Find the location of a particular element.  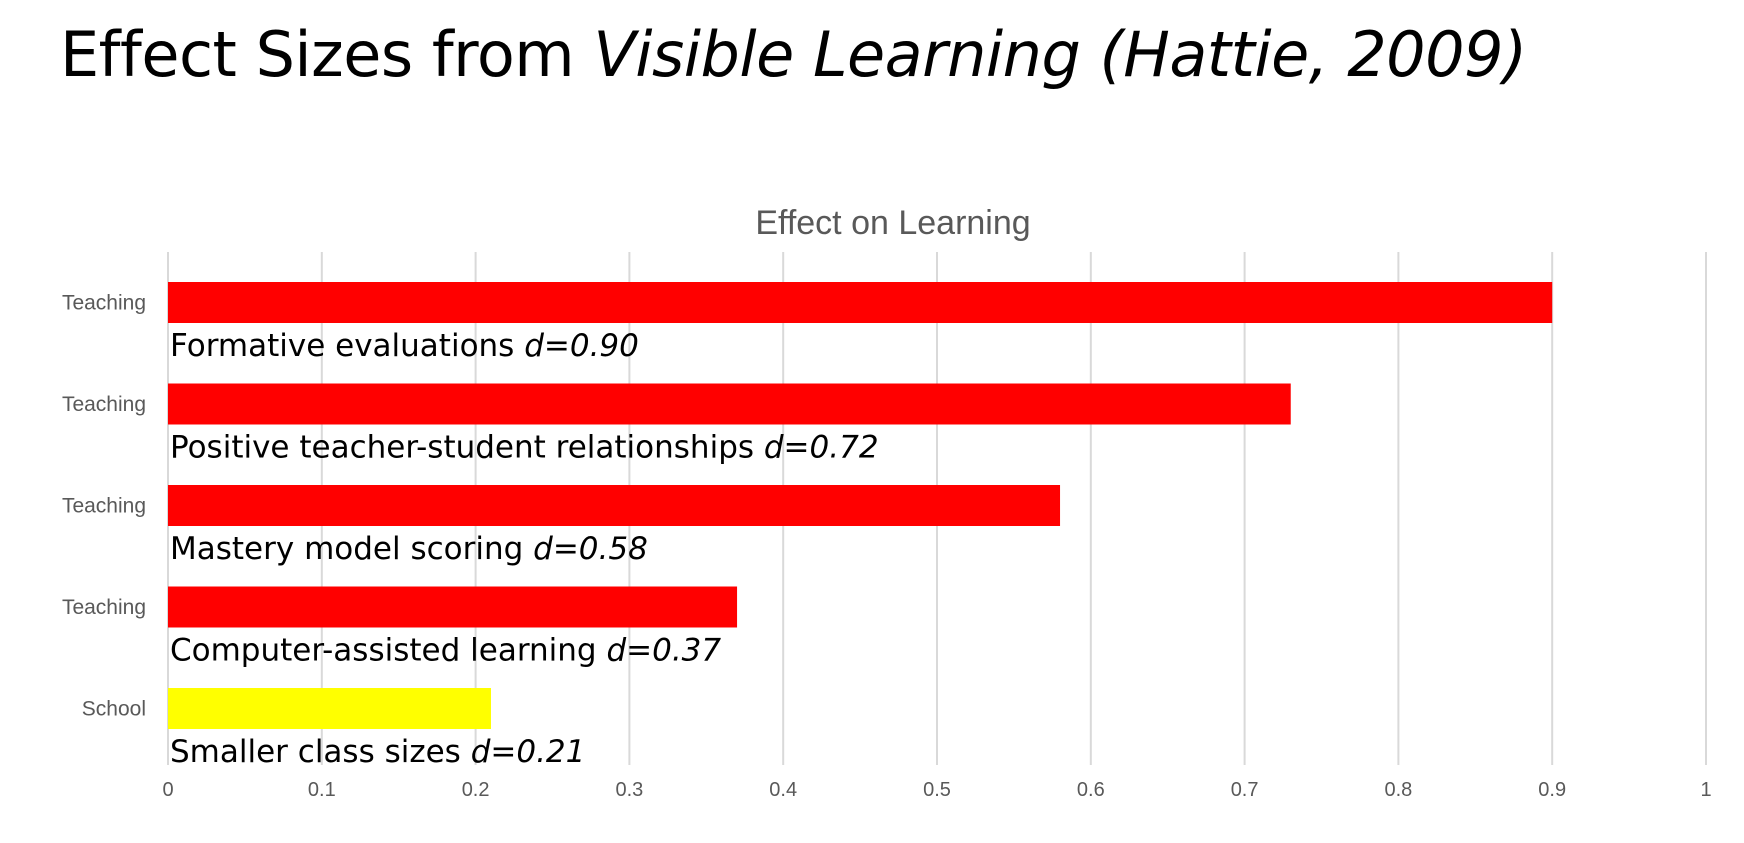

slide-title-prefix: Effect Sizes from is located at coordinates (327, 54).